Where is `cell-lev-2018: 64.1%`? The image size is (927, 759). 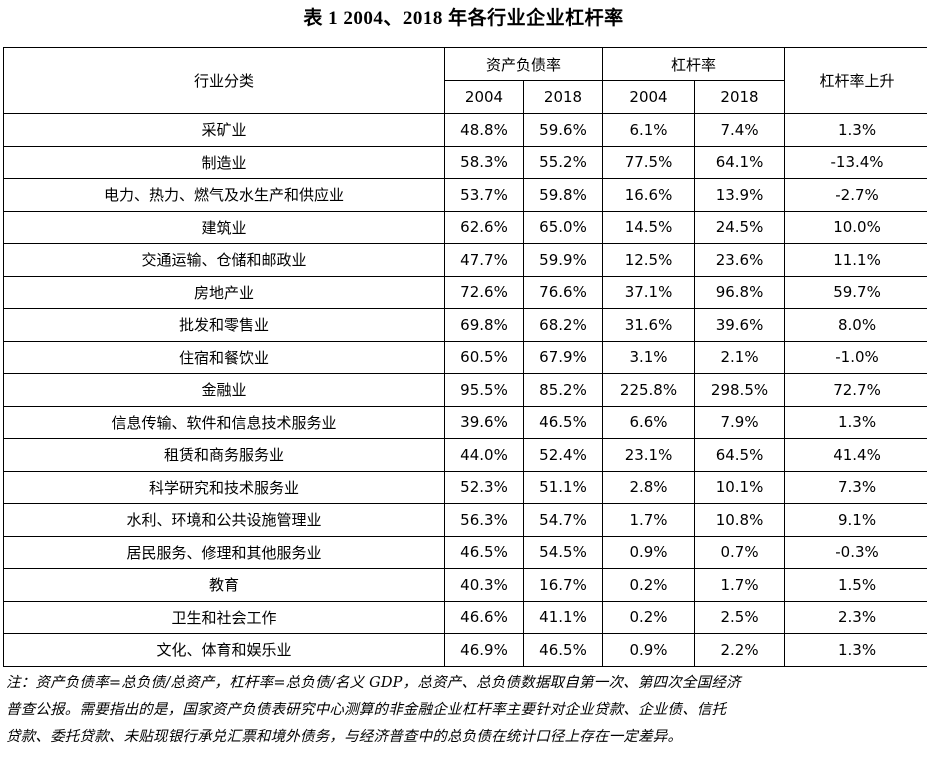 cell-lev-2018: 64.1% is located at coordinates (740, 162).